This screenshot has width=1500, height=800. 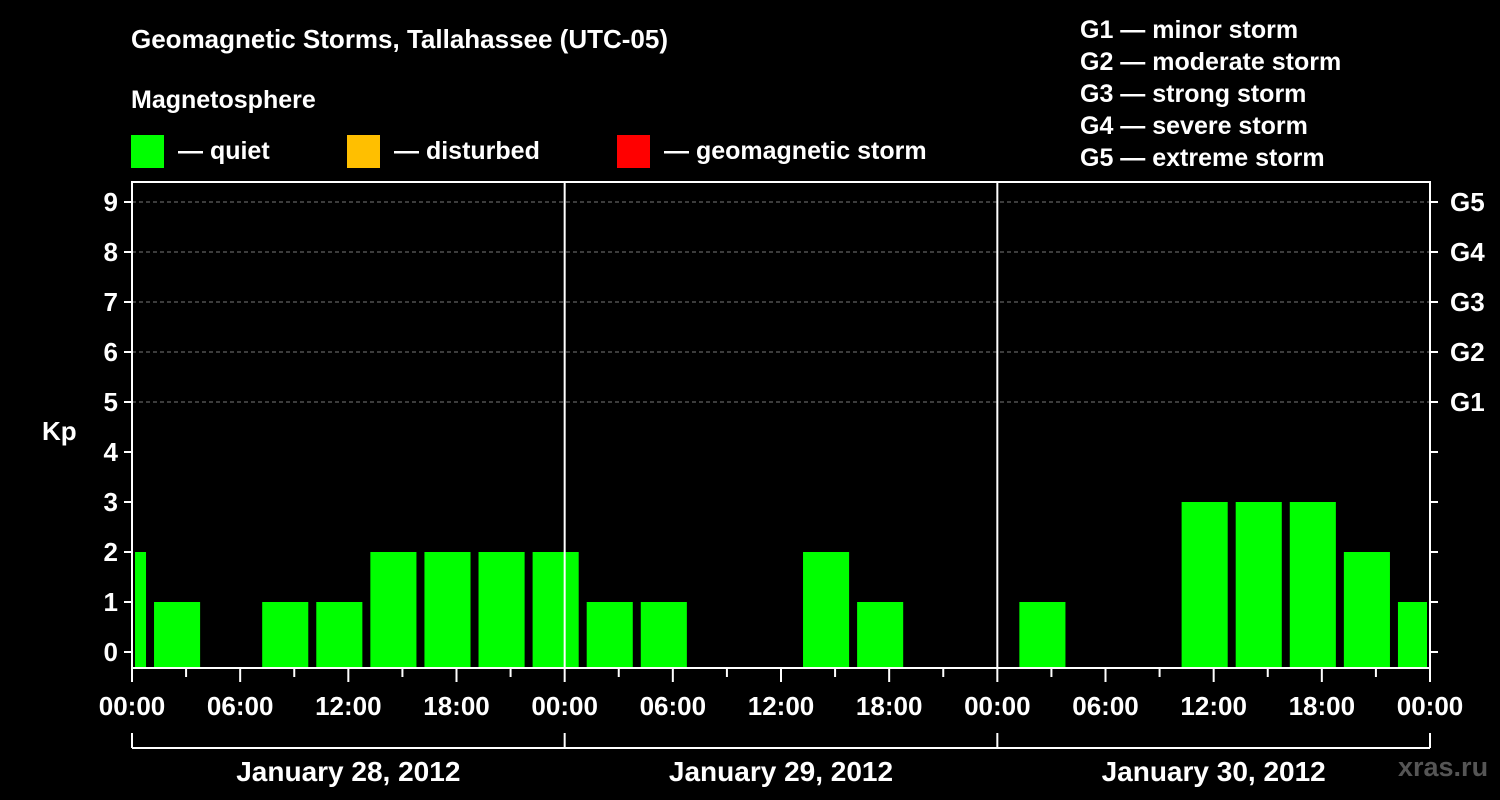 What do you see at coordinates (1214, 771) in the screenshot?
I see `day-label: January 30, 2012` at bounding box center [1214, 771].